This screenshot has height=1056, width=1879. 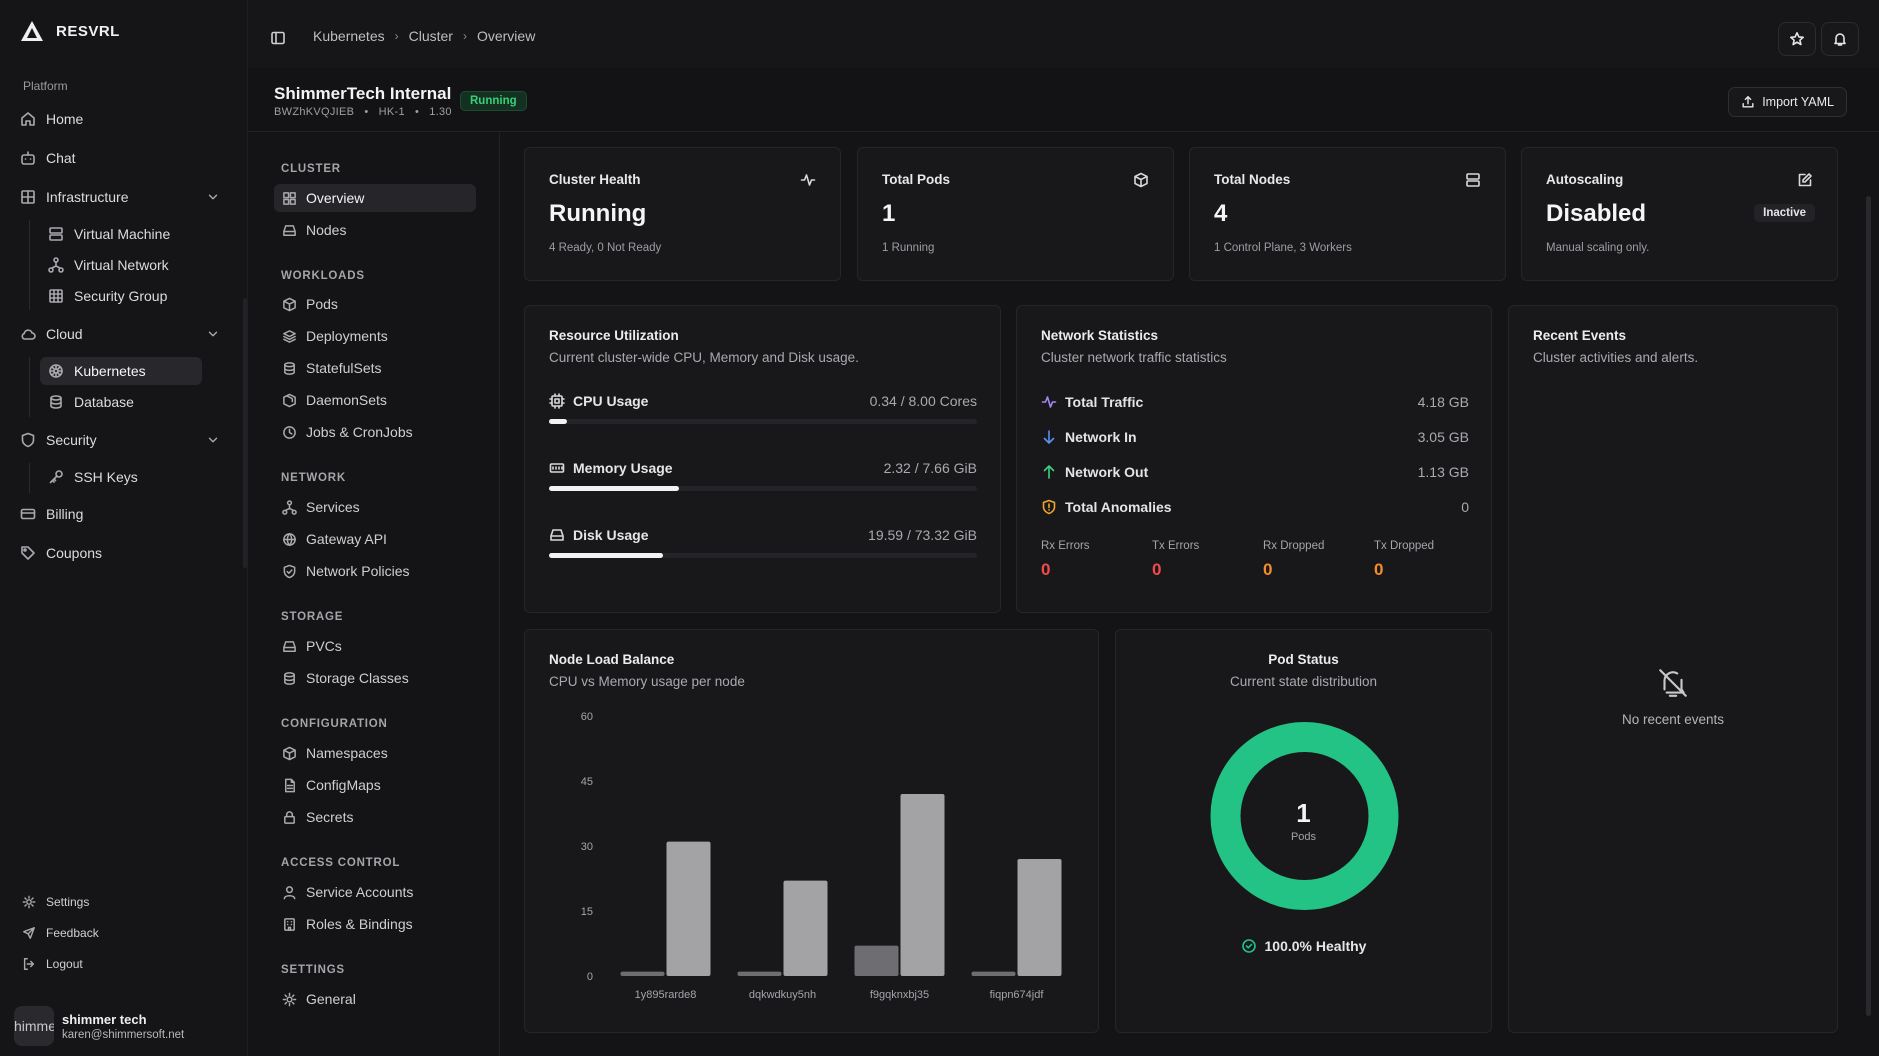 What do you see at coordinates (611, 401) in the screenshot?
I see `cpu-usage-label: CPU Usage` at bounding box center [611, 401].